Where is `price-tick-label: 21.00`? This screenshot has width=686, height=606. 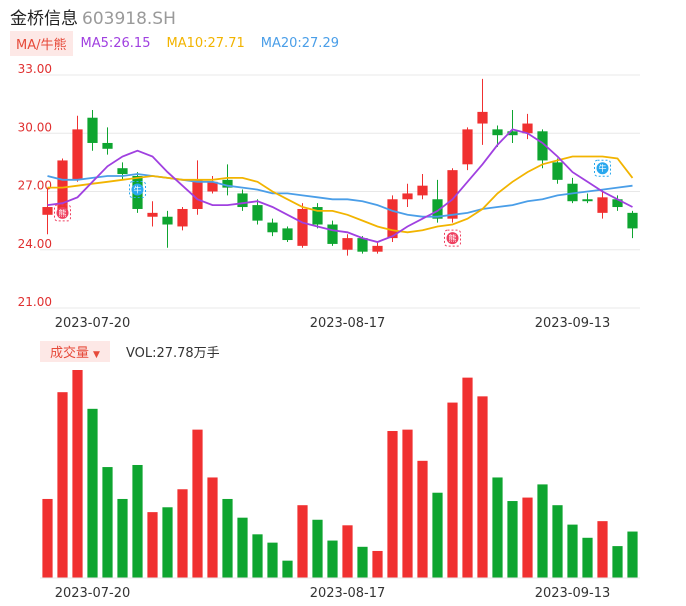
price-tick-label: 21.00 is located at coordinates (35, 302).